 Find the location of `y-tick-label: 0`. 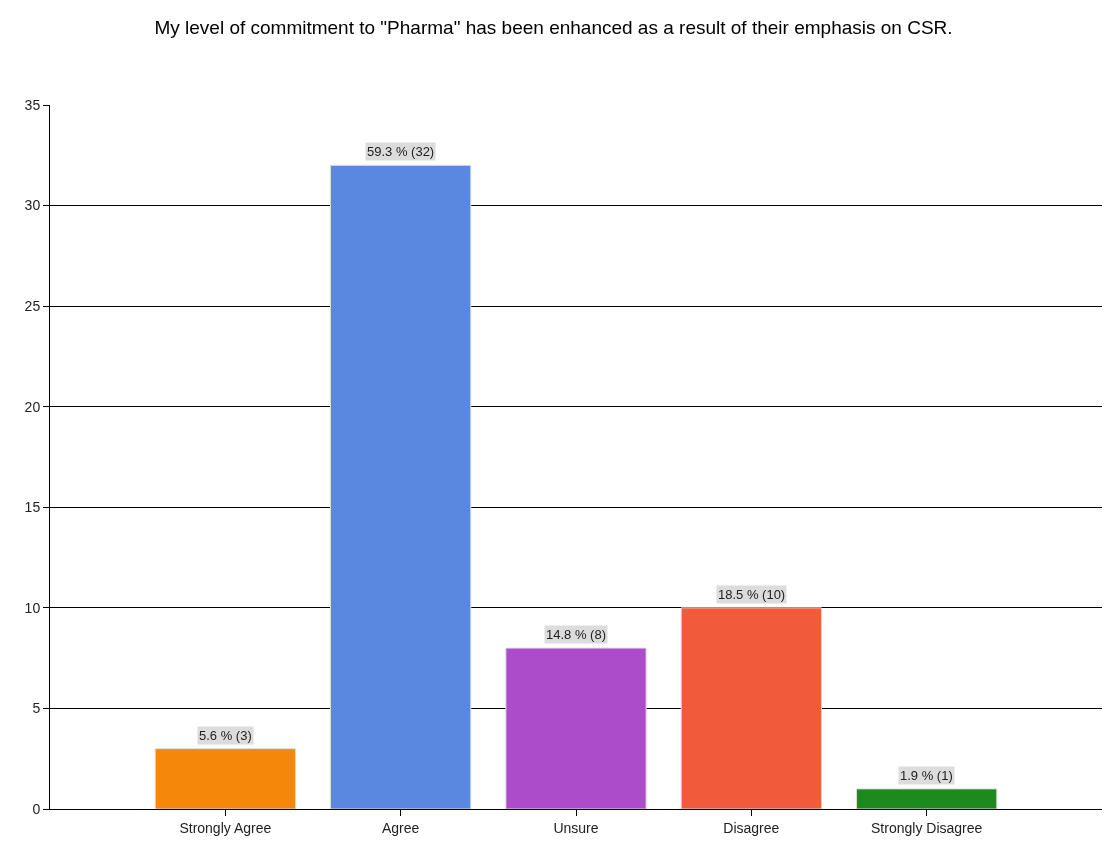

y-tick-label: 0 is located at coordinates (36, 808).